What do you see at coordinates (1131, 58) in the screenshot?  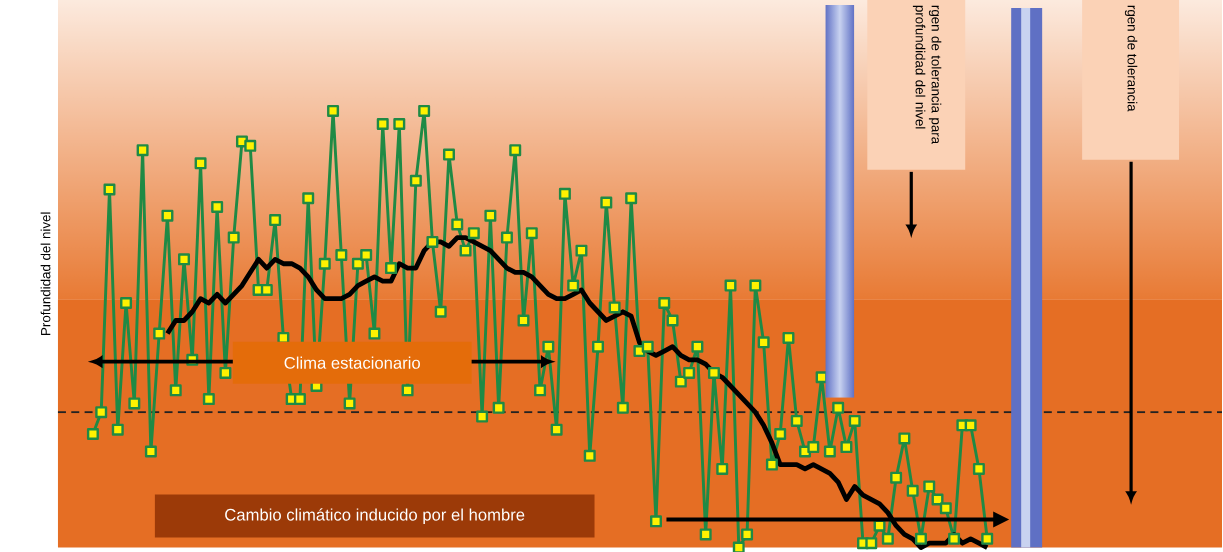 I see `text: rgen de tolerancia` at bounding box center [1131, 58].